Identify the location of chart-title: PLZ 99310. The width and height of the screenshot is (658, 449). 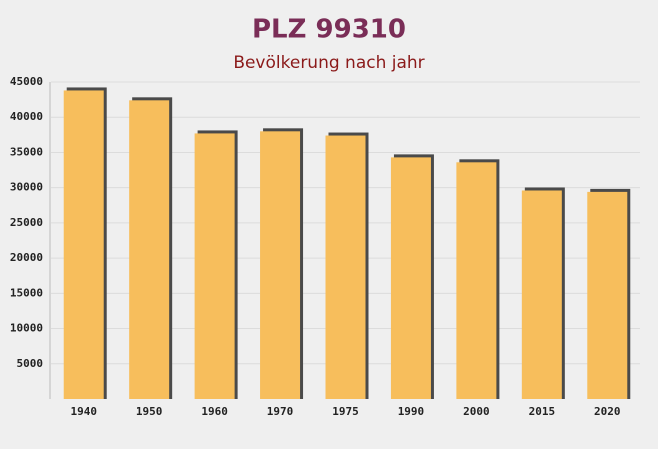
(329, 30).